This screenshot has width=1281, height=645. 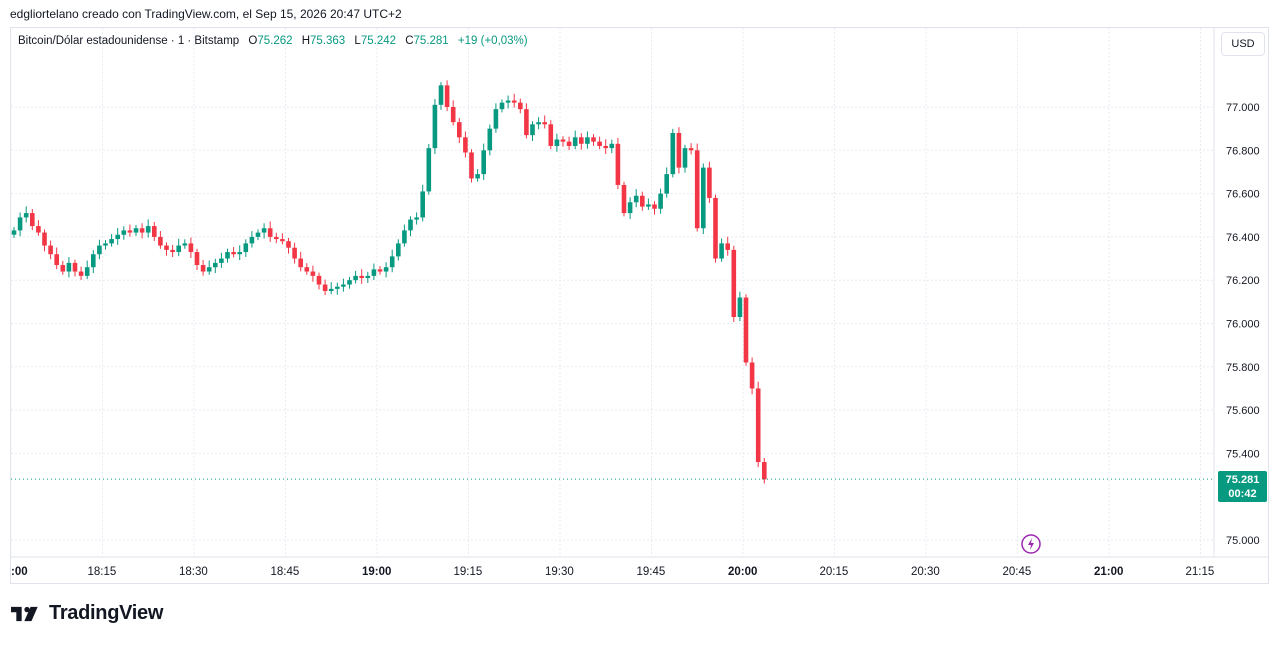 I want to click on currency-button: USD, so click(x=1243, y=44).